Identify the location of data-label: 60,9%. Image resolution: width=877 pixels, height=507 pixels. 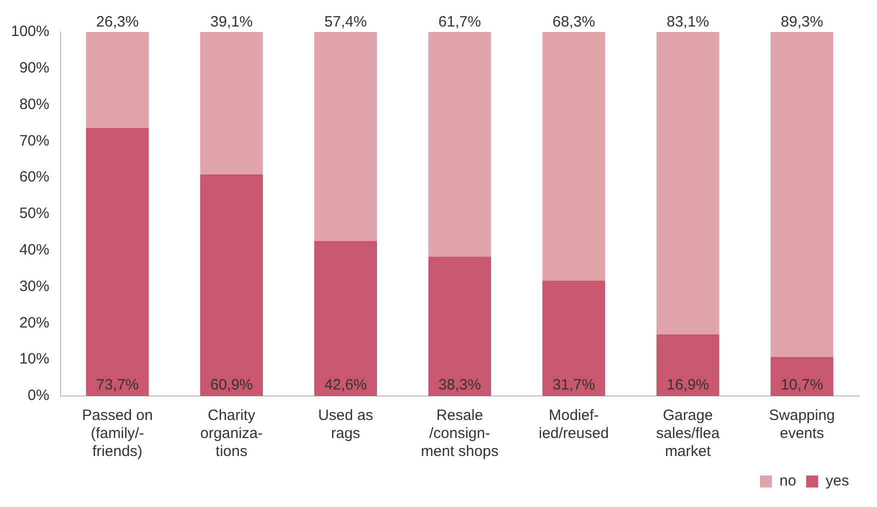
(231, 385).